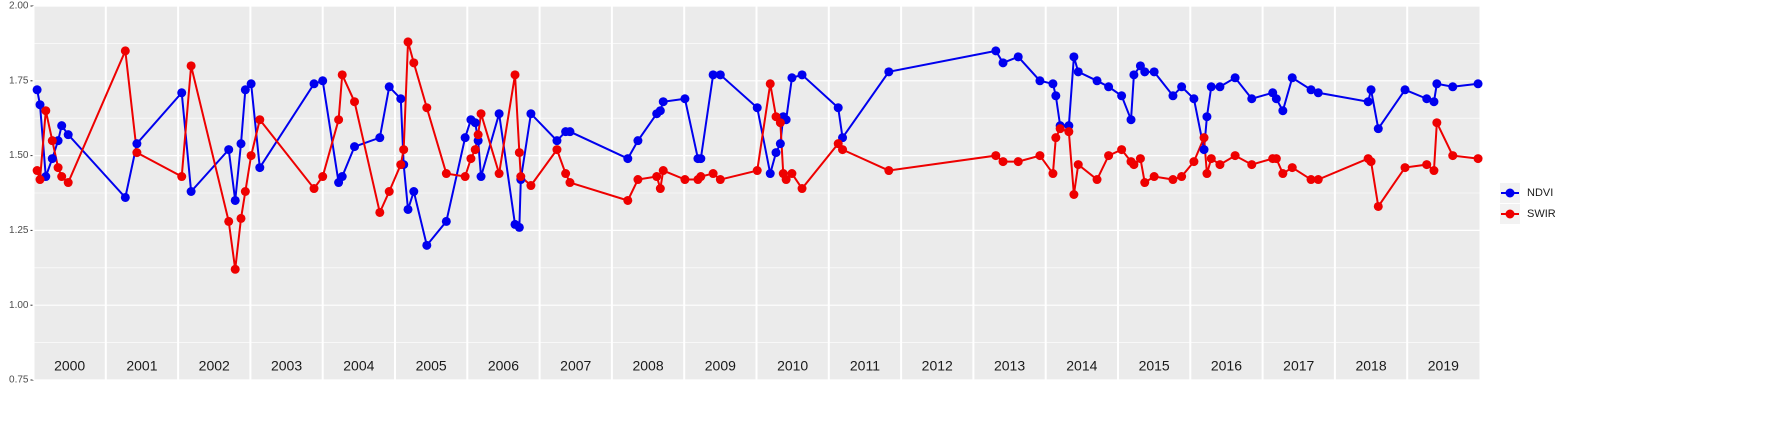  Describe the element at coordinates (865, 366) in the screenshot. I see `x-tick-label: 2011` at that location.